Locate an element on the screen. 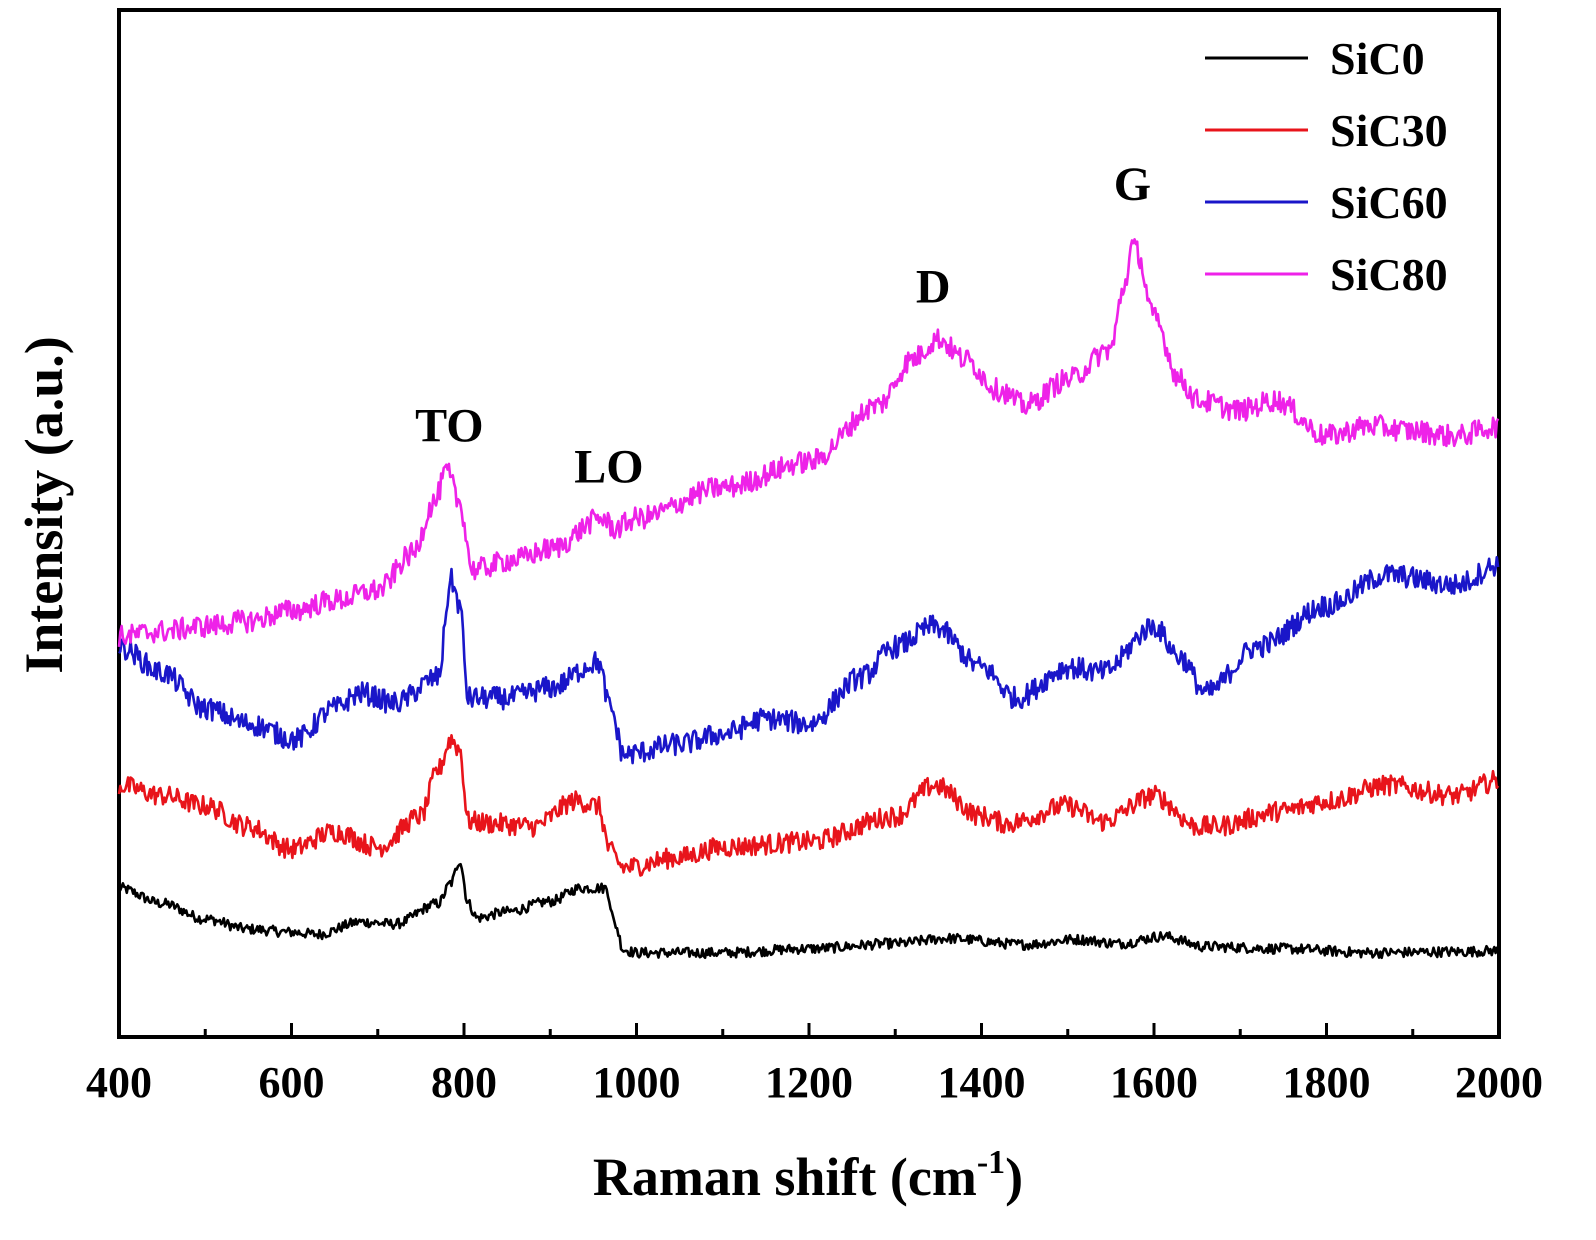 This screenshot has width=1596, height=1240. peak-label-g: G is located at coordinates (1132, 184).